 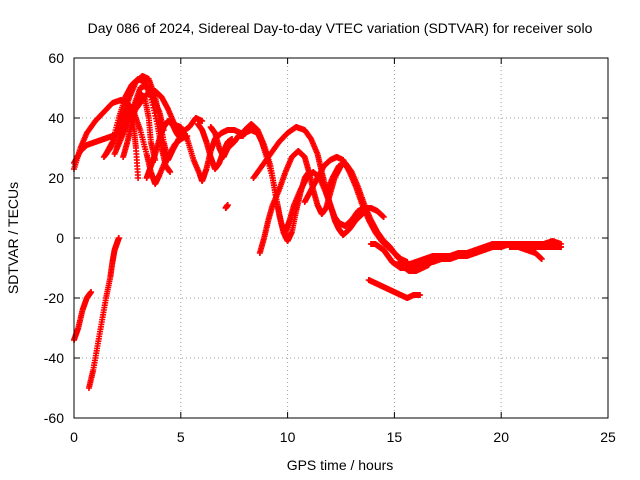 What do you see at coordinates (13, 238) in the screenshot?
I see `y-axis-label: SDTVAR / TECUs` at bounding box center [13, 238].